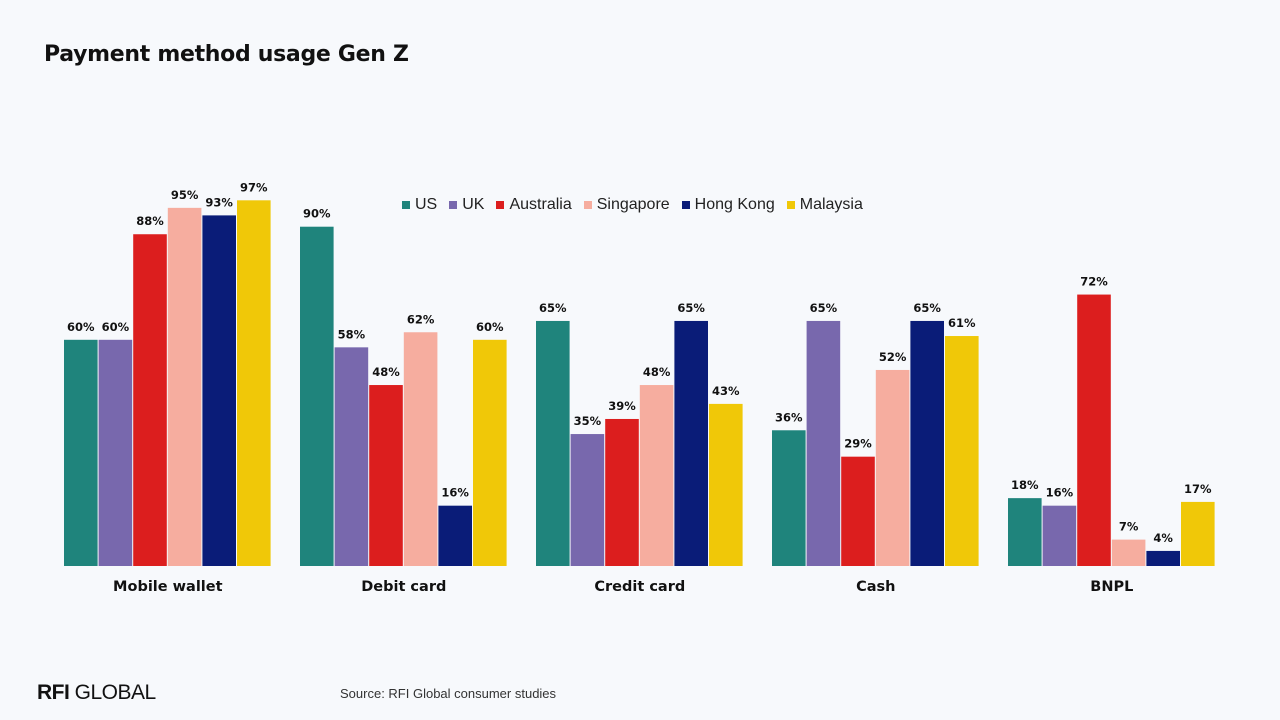  Describe the element at coordinates (1025, 485) in the screenshot. I see `data-label: 18%` at that location.